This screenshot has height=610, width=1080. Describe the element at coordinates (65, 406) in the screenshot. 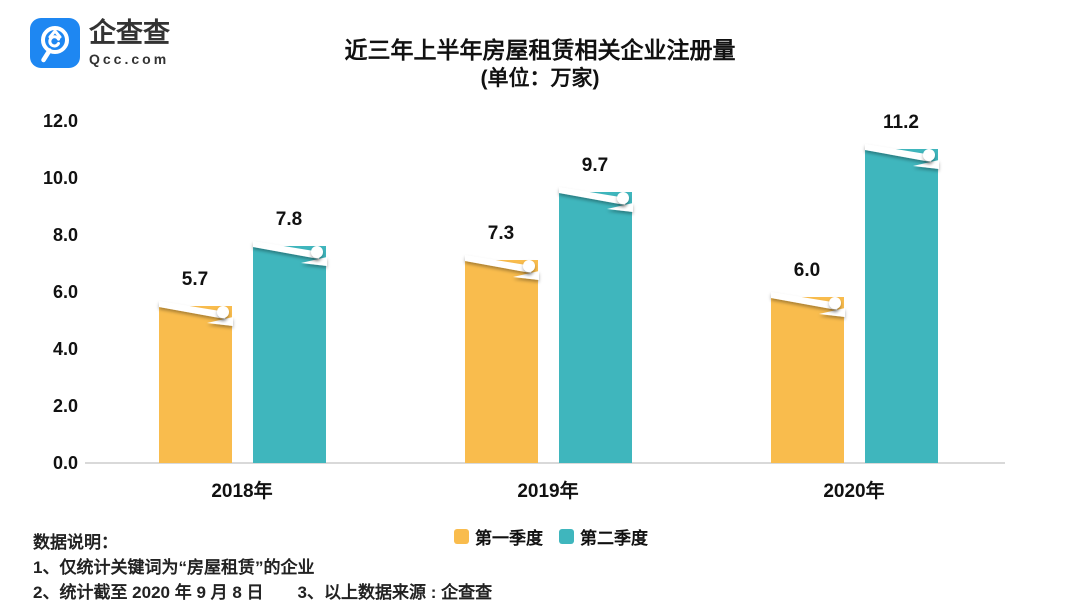

I see `y-axis-tick-label: 2.0` at that location.